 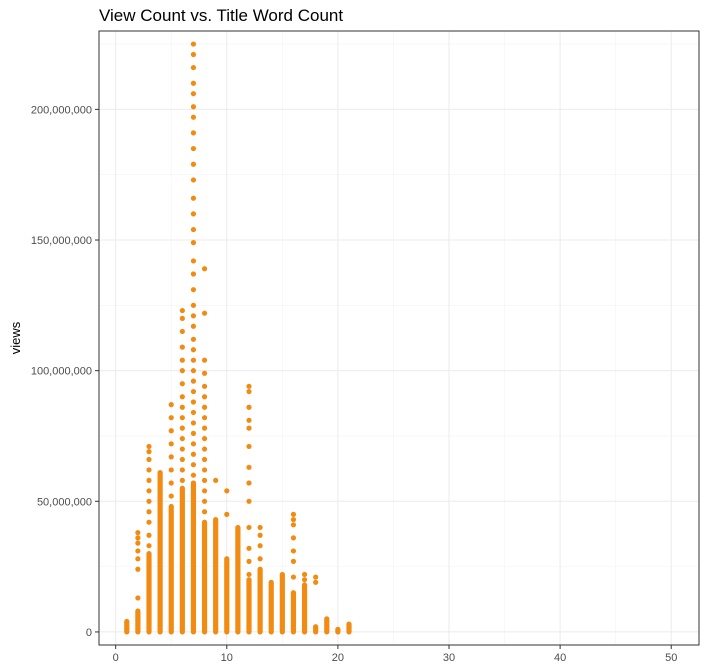 What do you see at coordinates (89, 633) in the screenshot?
I see `y-tick-label: 0` at bounding box center [89, 633].